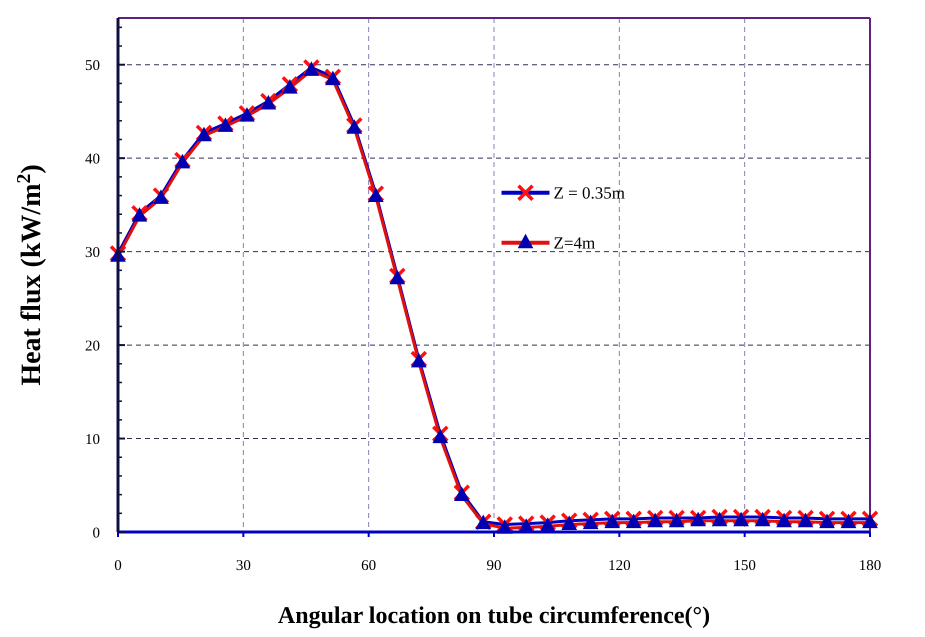 This screenshot has width=925, height=637. Describe the element at coordinates (494, 566) in the screenshot. I see `x-tick-label: 90` at that location.